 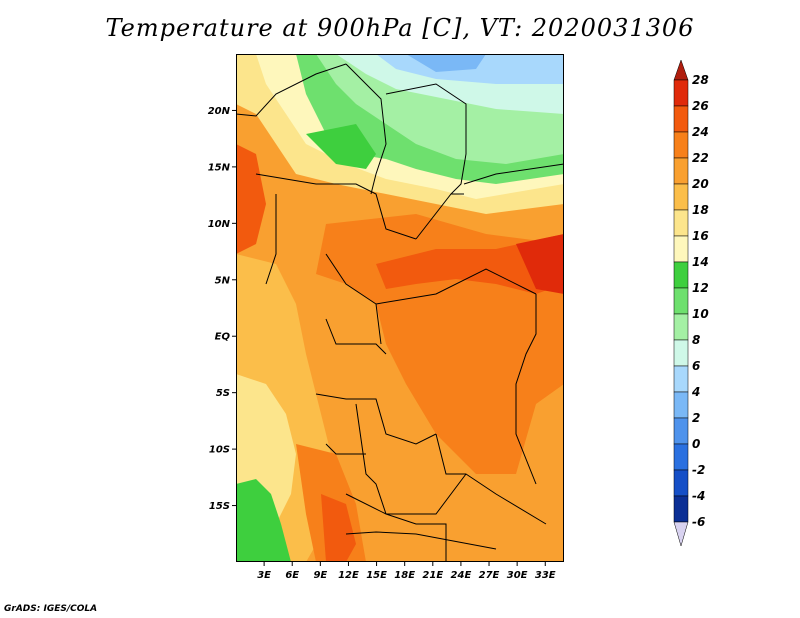 What do you see at coordinates (700, 236) in the screenshot?
I see `colorbar-label: 16` at bounding box center [700, 236].